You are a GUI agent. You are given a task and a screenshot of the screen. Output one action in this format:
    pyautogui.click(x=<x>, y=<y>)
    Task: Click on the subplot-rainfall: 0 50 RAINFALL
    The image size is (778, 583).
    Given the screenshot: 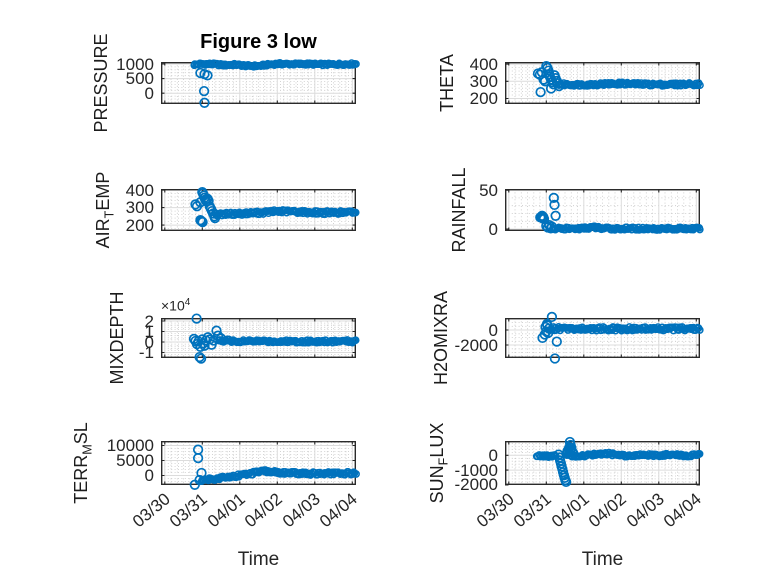 What is the action you would take?
    pyautogui.click(x=576, y=210)
    